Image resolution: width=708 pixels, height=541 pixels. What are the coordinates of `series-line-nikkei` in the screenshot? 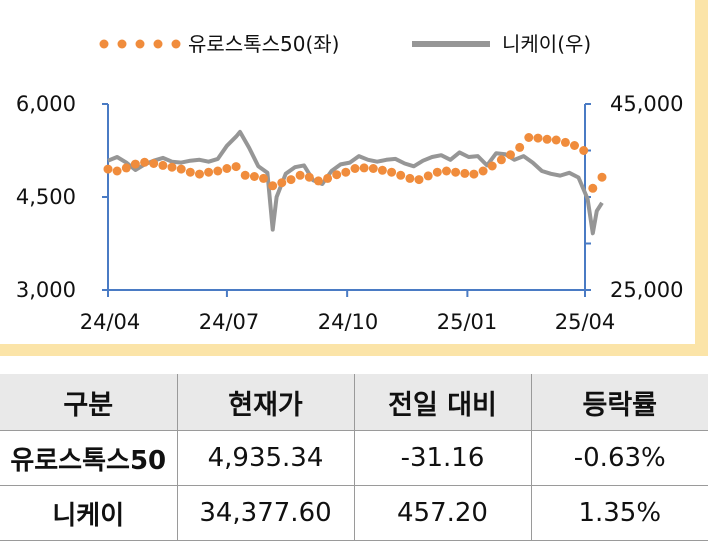 It's located at (355, 182).